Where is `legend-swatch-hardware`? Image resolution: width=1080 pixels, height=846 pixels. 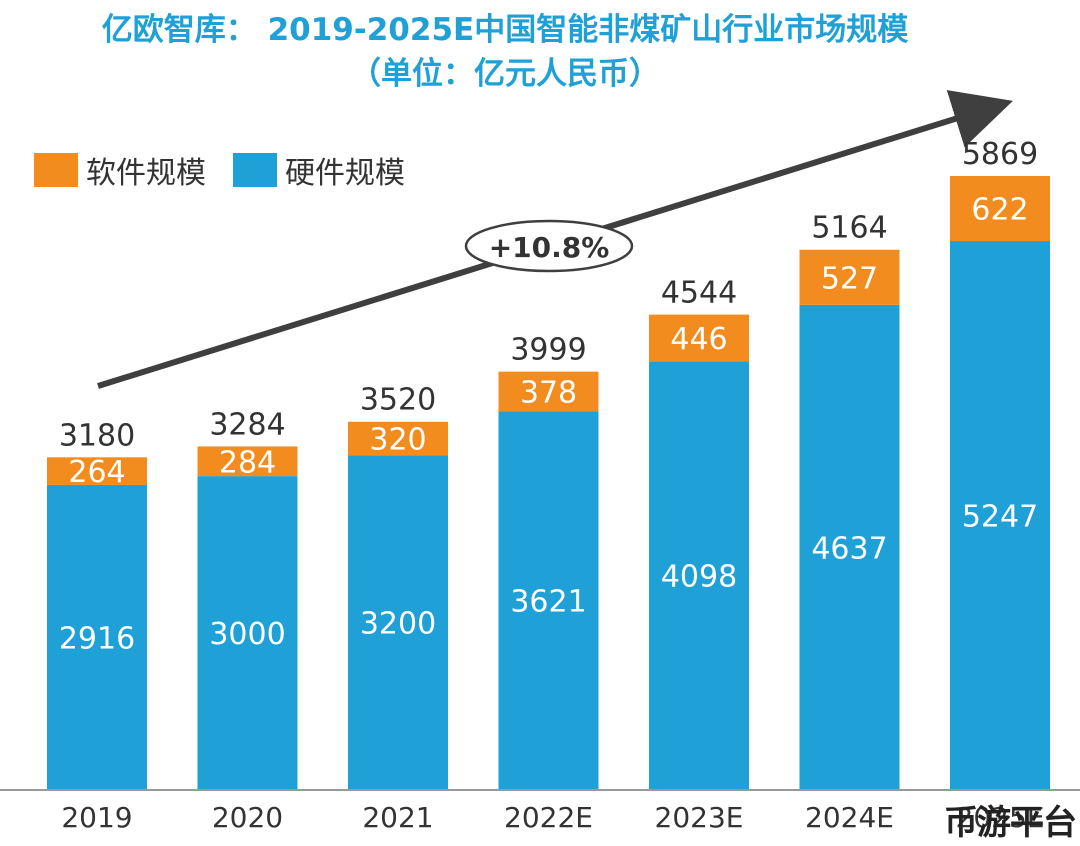
legend-swatch-hardware is located at coordinates (255, 170).